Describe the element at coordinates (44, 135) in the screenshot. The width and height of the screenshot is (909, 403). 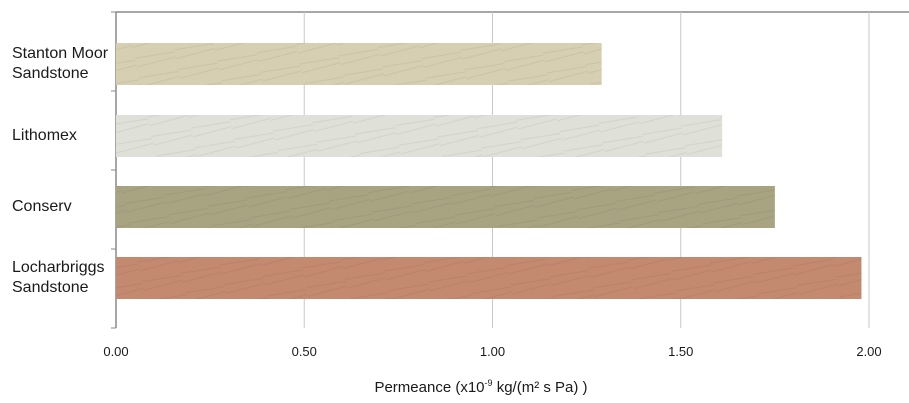
I see `category-label: Lithomex` at that location.